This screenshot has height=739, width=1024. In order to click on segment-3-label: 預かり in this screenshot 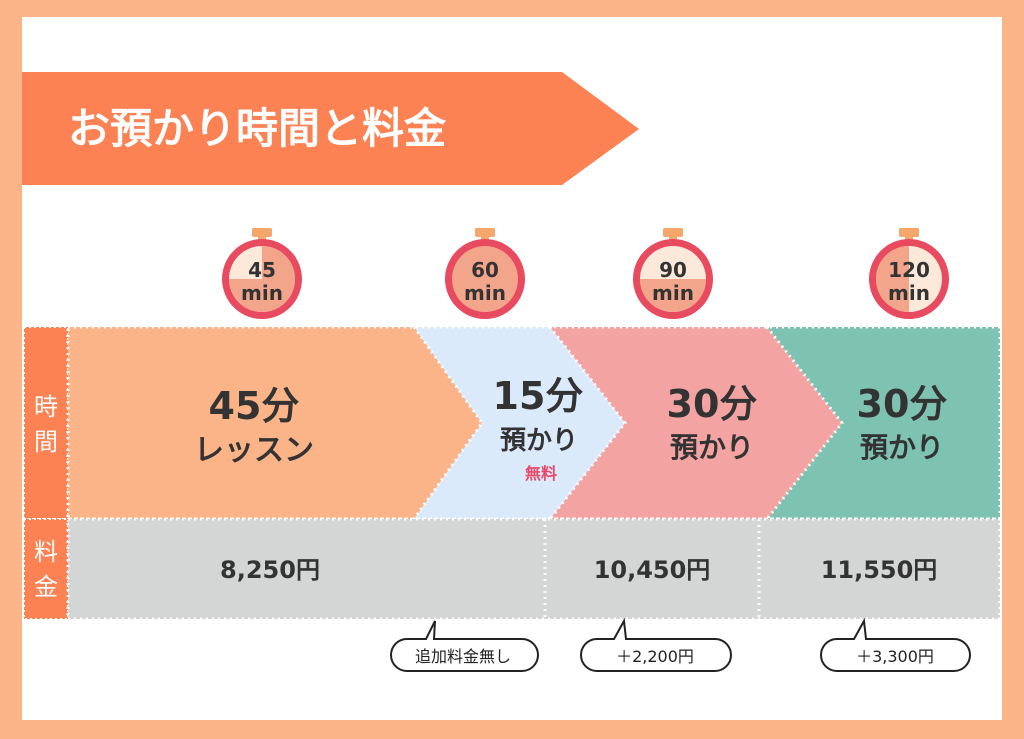, I will do `click(712, 447)`.